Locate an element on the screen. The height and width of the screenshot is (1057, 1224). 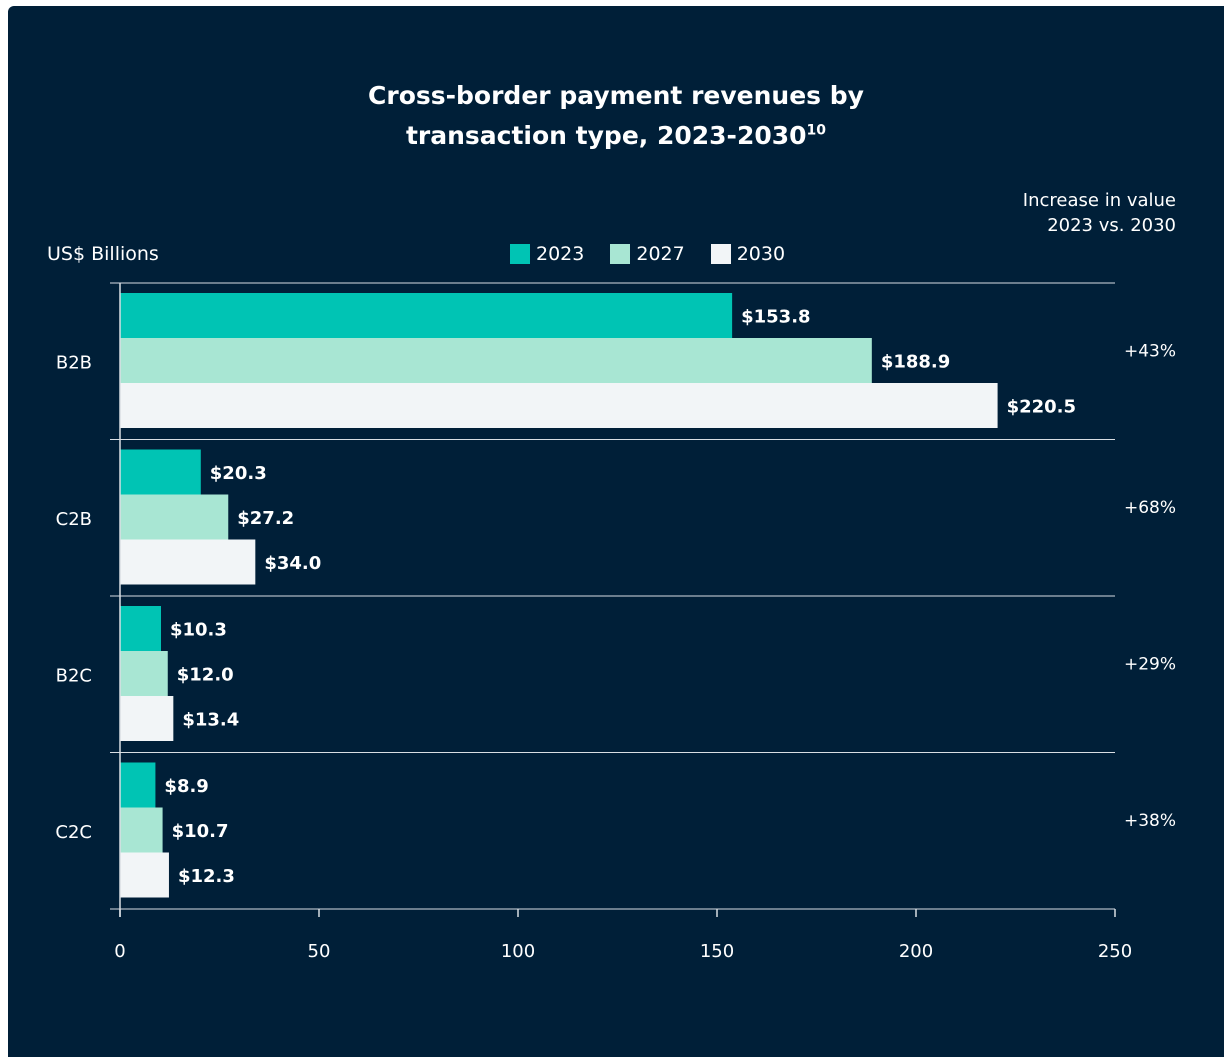
increase-value: +43% is located at coordinates (1150, 351).